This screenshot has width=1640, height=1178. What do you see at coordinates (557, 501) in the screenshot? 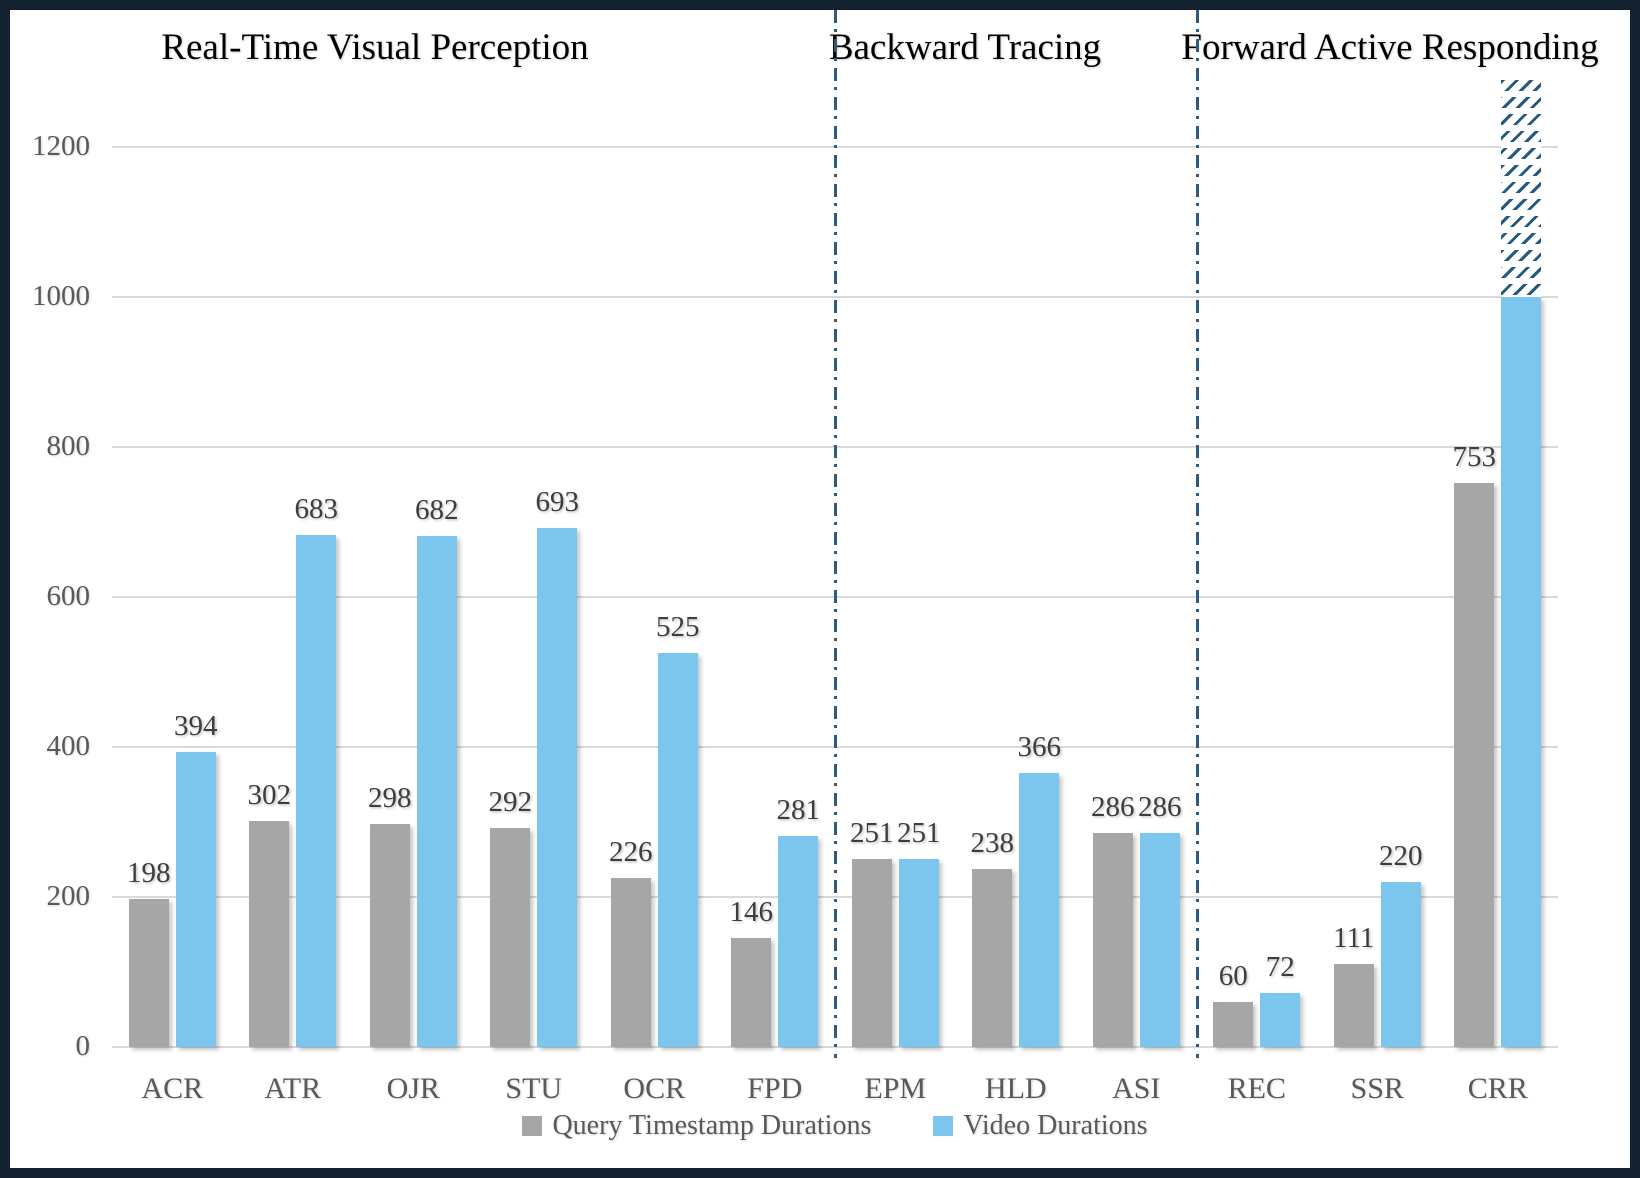
I see `value-label-STU-video: 693` at bounding box center [557, 501].